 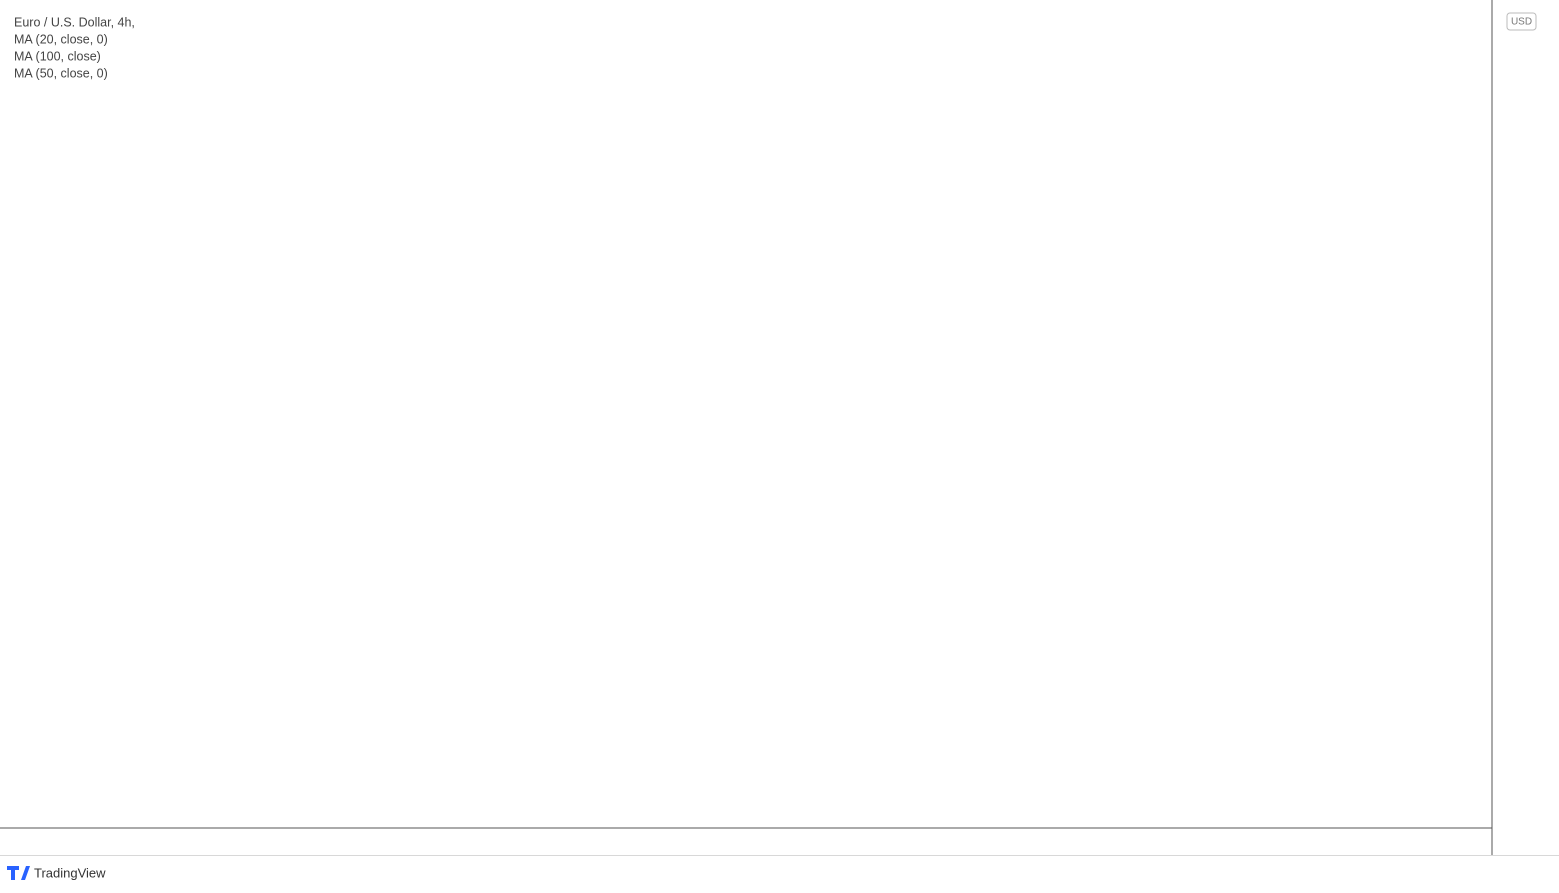 What do you see at coordinates (61, 73) in the screenshot?
I see `legend-entry: MA (50, close, 0)` at bounding box center [61, 73].